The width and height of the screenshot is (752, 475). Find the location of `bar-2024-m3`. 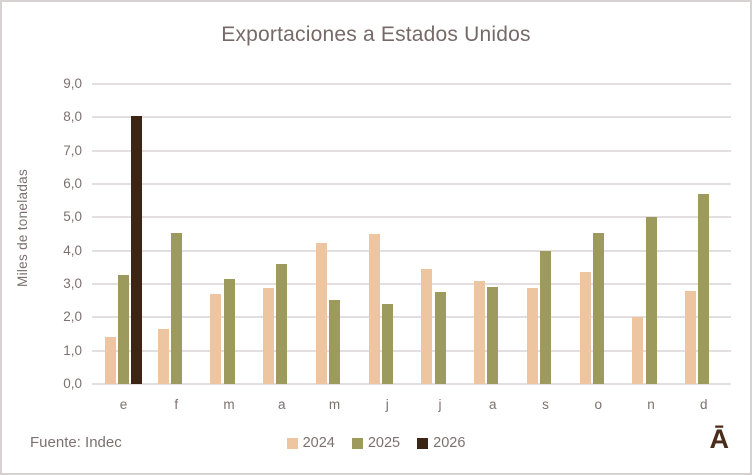

bar-2024-m3 is located at coordinates (216, 339).